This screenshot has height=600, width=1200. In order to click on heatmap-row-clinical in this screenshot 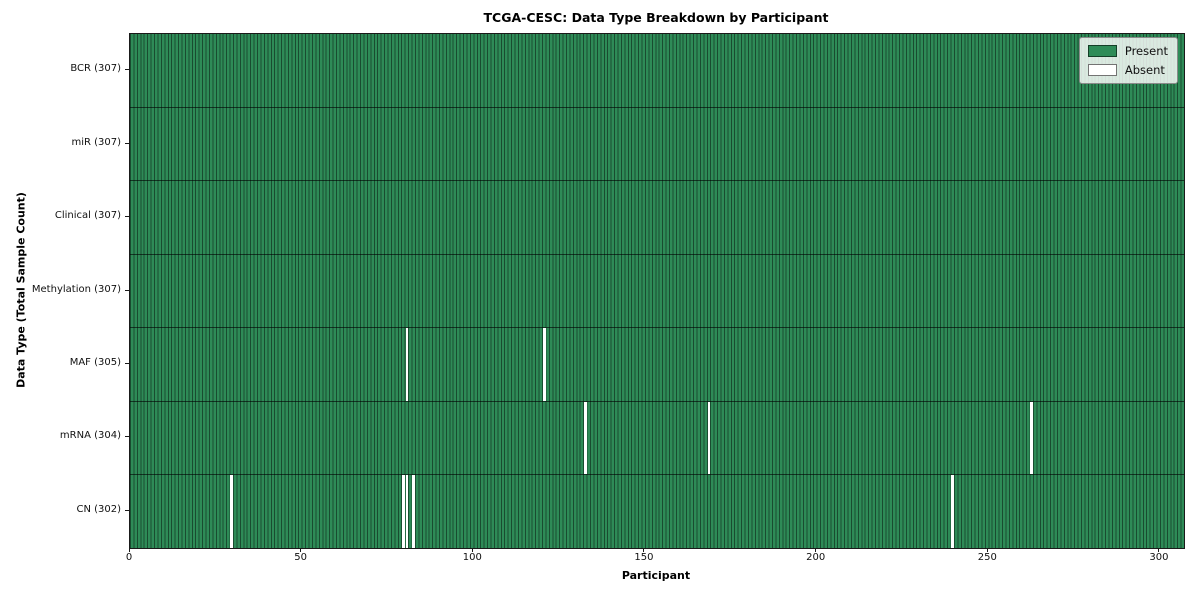, I will do `click(657, 217)`.